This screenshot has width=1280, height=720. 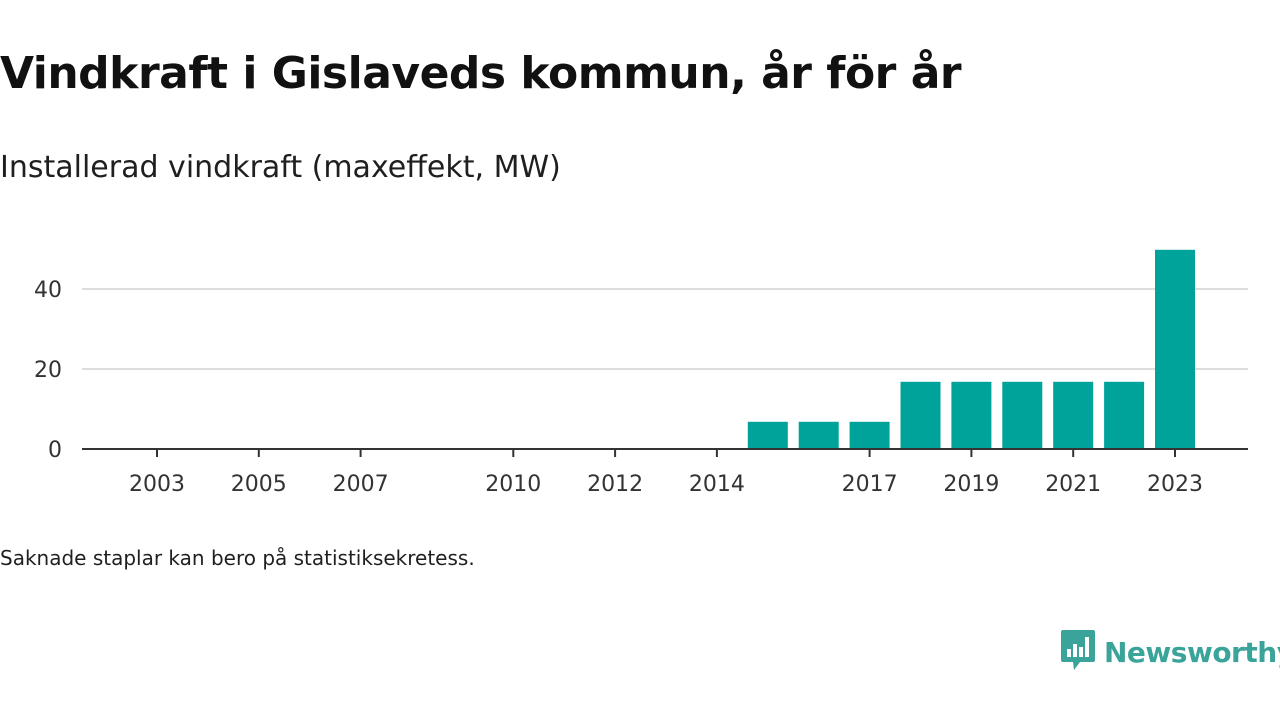 I want to click on bar-2019, so click(x=971, y=415).